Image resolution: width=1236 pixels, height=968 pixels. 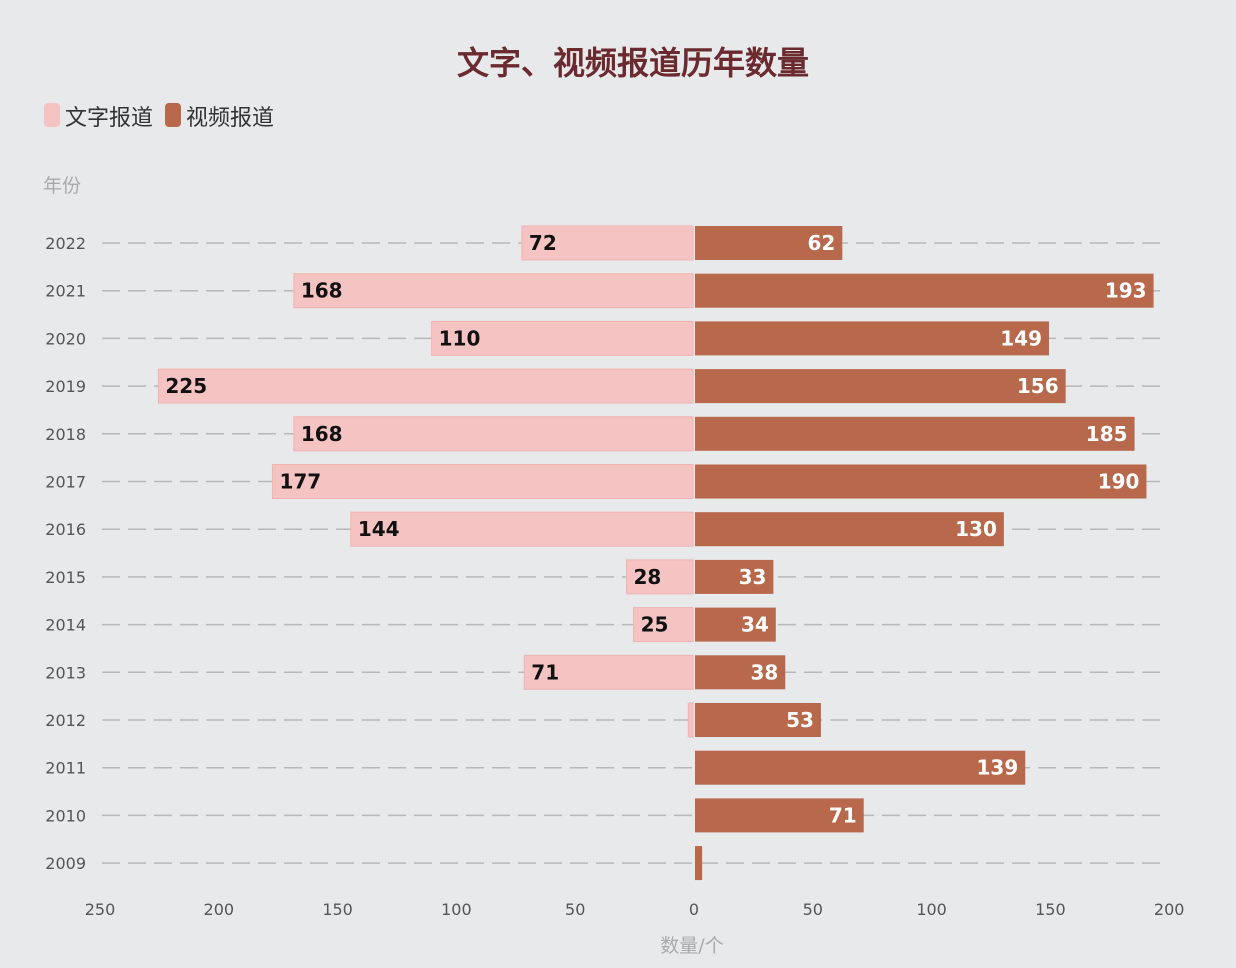 What do you see at coordinates (62, 186) in the screenshot?
I see `y-axis-title: 年份` at bounding box center [62, 186].